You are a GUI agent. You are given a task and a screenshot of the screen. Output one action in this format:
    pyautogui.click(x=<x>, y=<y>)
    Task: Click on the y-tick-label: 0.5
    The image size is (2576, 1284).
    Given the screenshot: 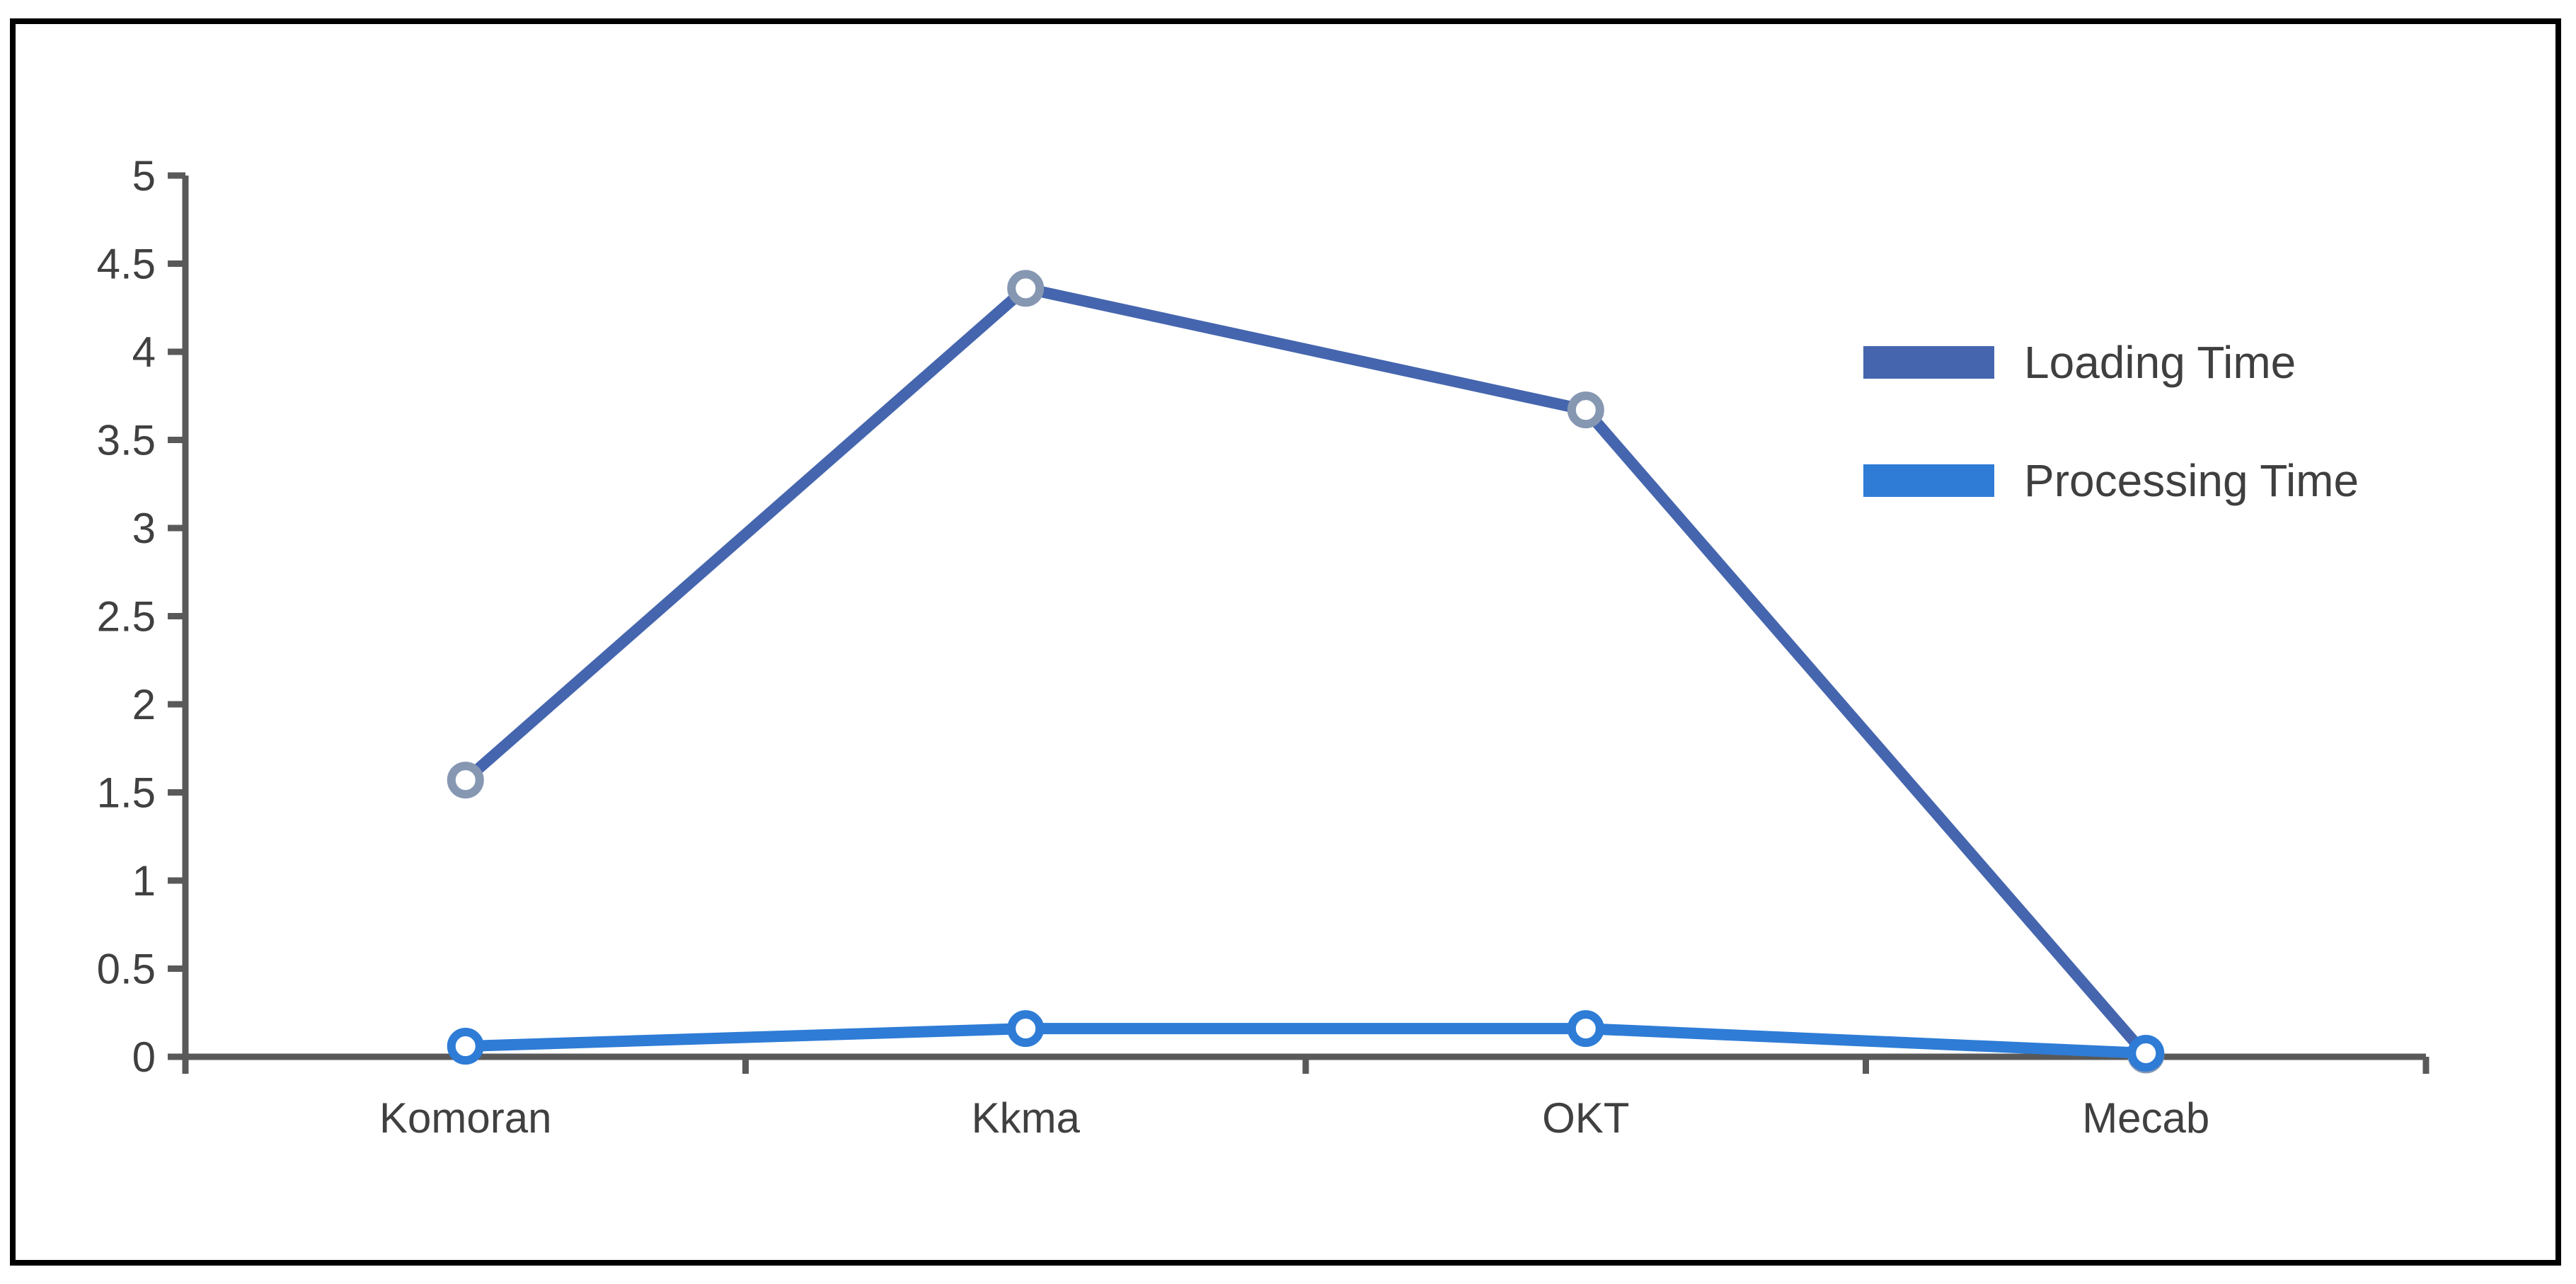 What is the action you would take?
    pyautogui.click(x=126, y=969)
    